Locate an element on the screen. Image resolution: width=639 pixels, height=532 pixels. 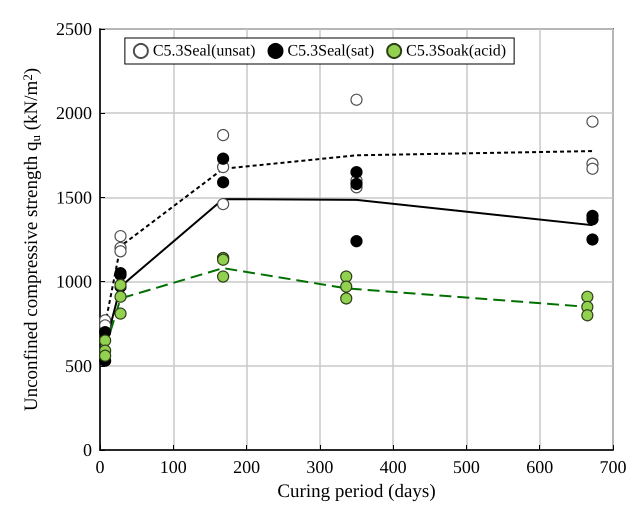
x-tick-label: 0 is located at coordinates (100, 467).